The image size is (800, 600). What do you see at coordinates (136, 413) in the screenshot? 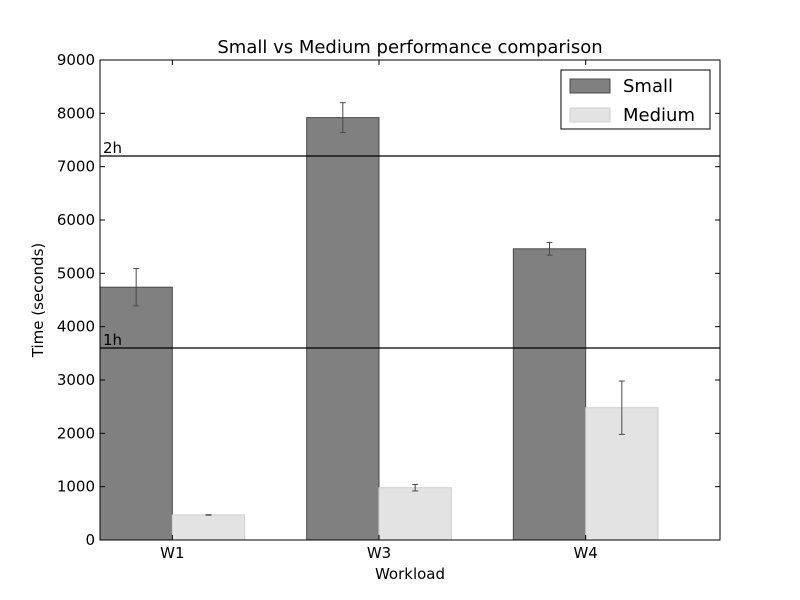
I see `bar-small-w1` at bounding box center [136, 413].